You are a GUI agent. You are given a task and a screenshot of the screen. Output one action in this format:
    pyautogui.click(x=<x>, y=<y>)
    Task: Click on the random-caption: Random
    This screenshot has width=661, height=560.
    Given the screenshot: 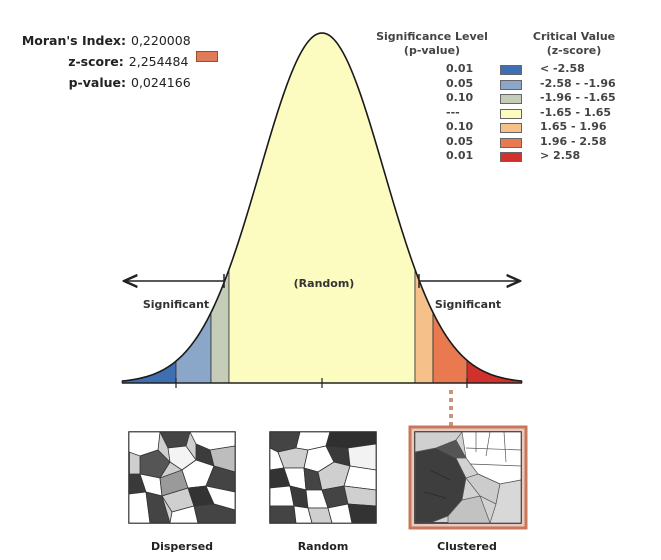 What is the action you would take?
    pyautogui.click(x=323, y=546)
    